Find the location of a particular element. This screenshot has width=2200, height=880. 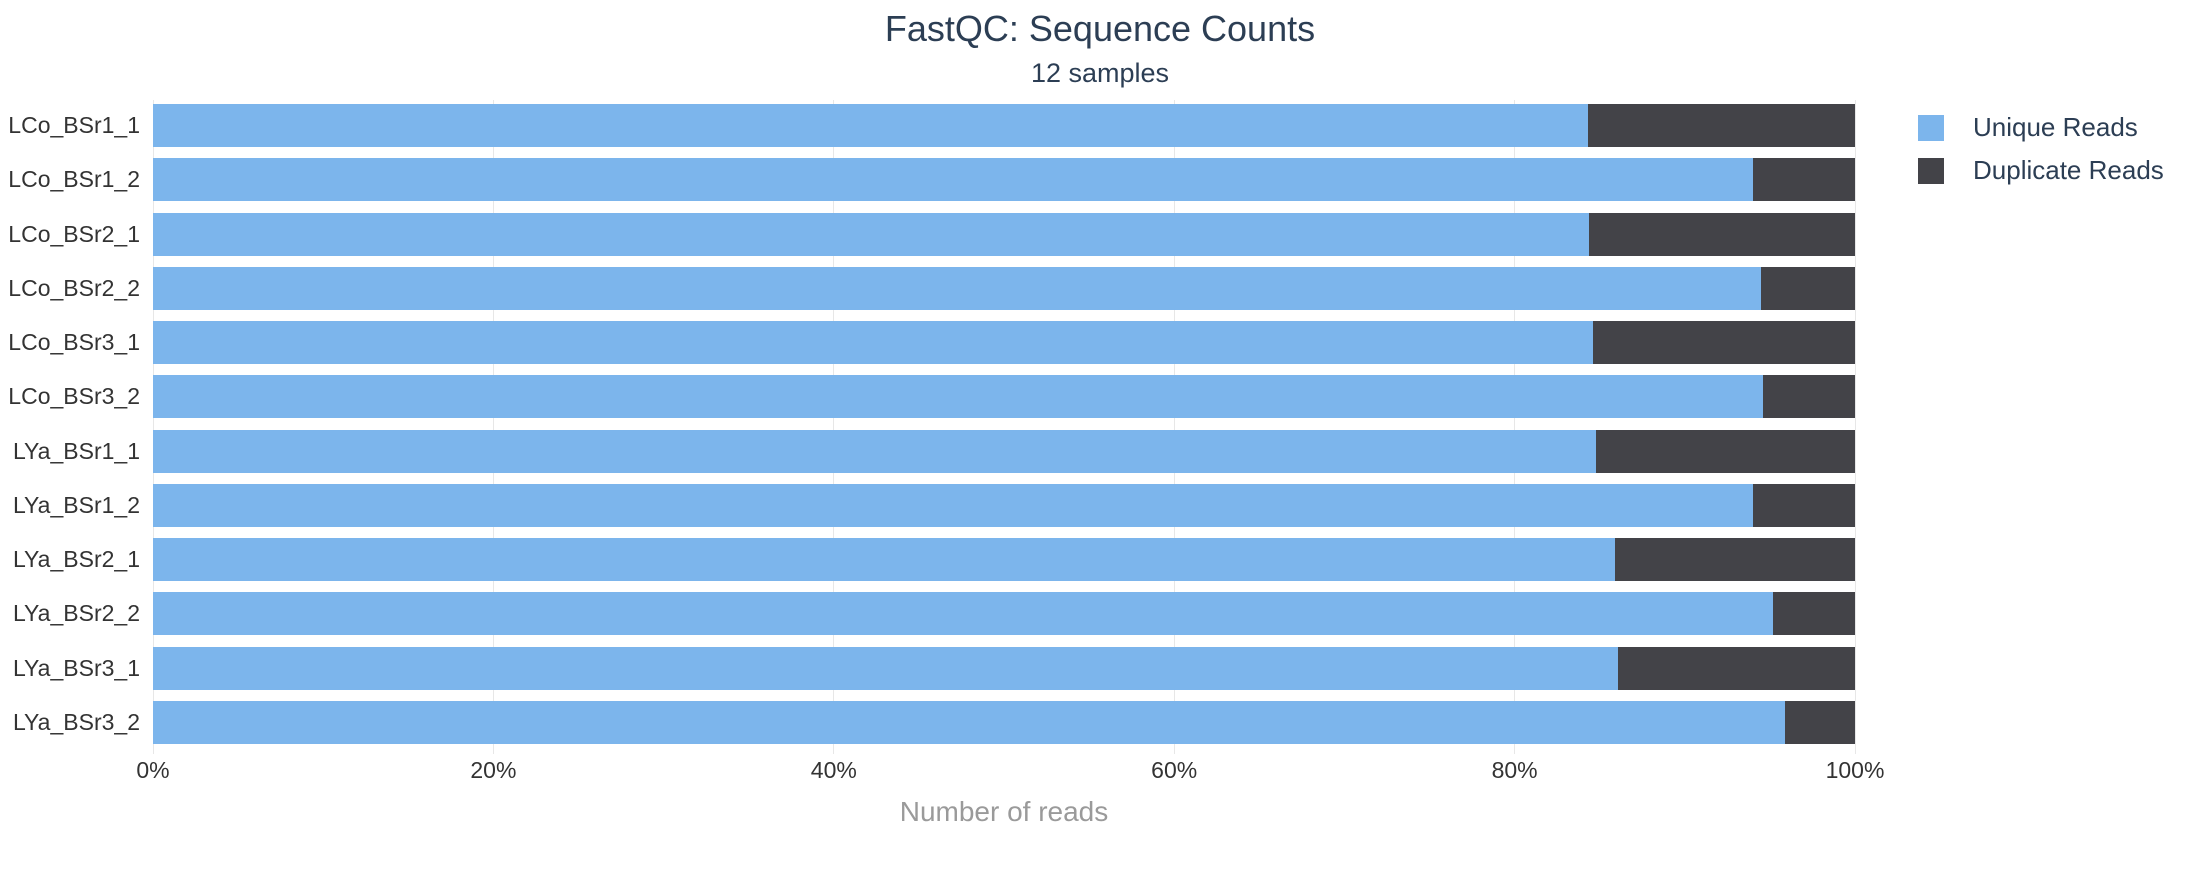

x-tick-label: 0% is located at coordinates (153, 770).